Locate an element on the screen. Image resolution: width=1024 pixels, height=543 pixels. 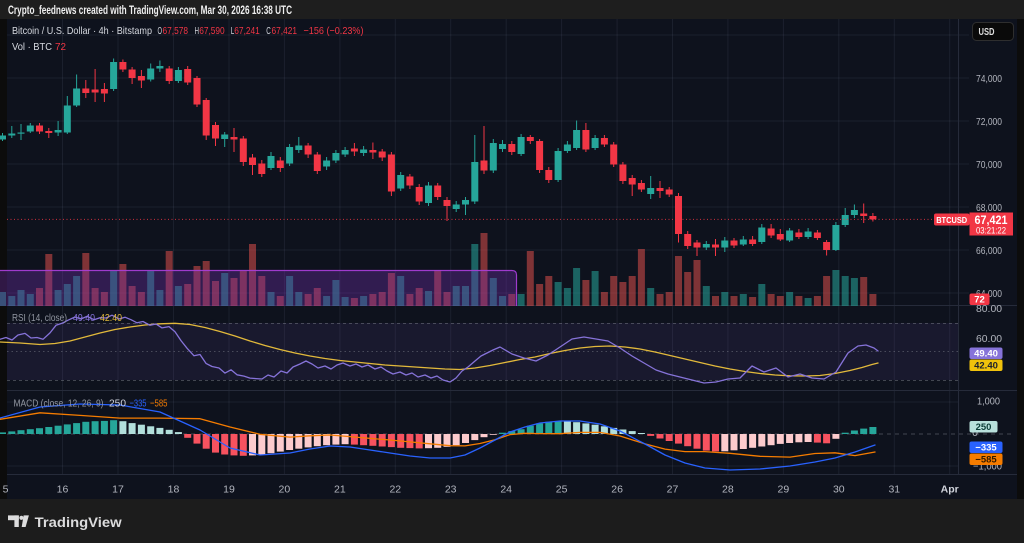
svg-text: BTCUSD is located at coordinates (951, 220).